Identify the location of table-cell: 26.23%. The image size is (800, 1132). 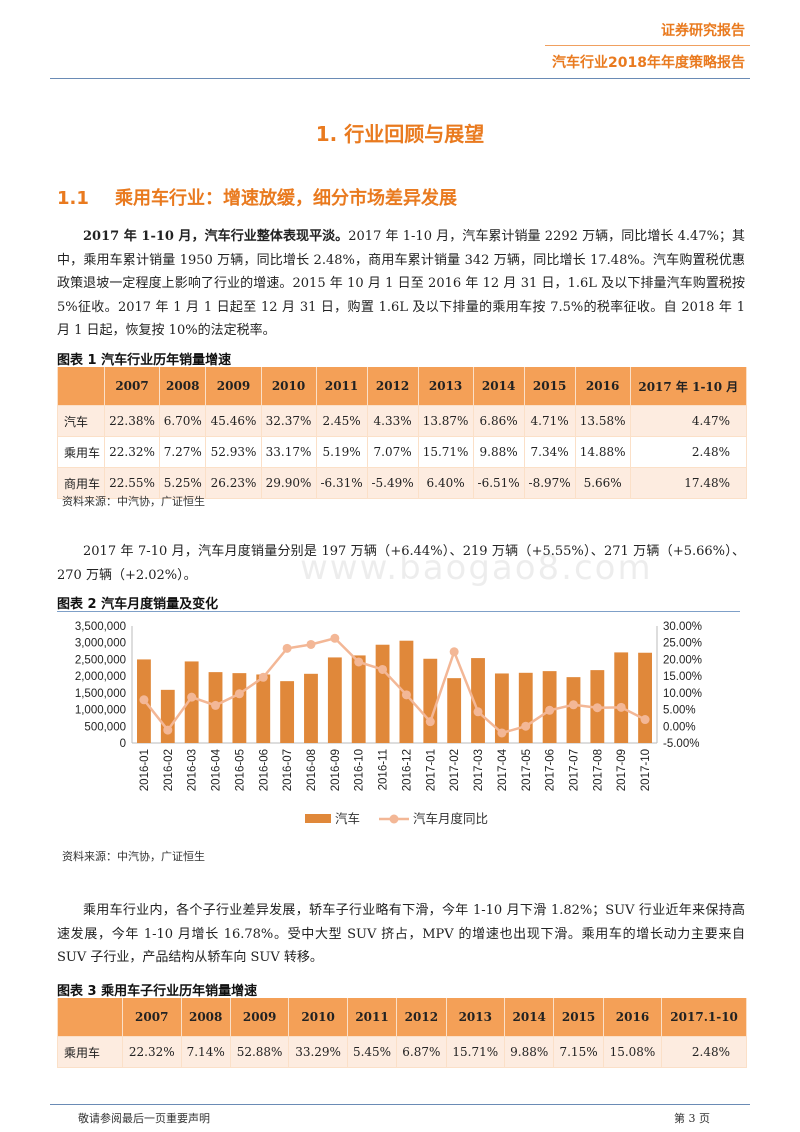
(233, 483).